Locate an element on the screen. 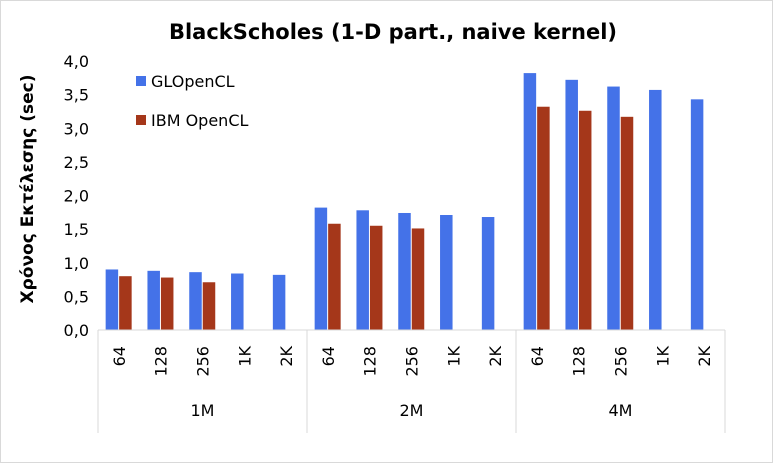 The image size is (773, 463). bar-glopencl-4M-2K is located at coordinates (697, 215).